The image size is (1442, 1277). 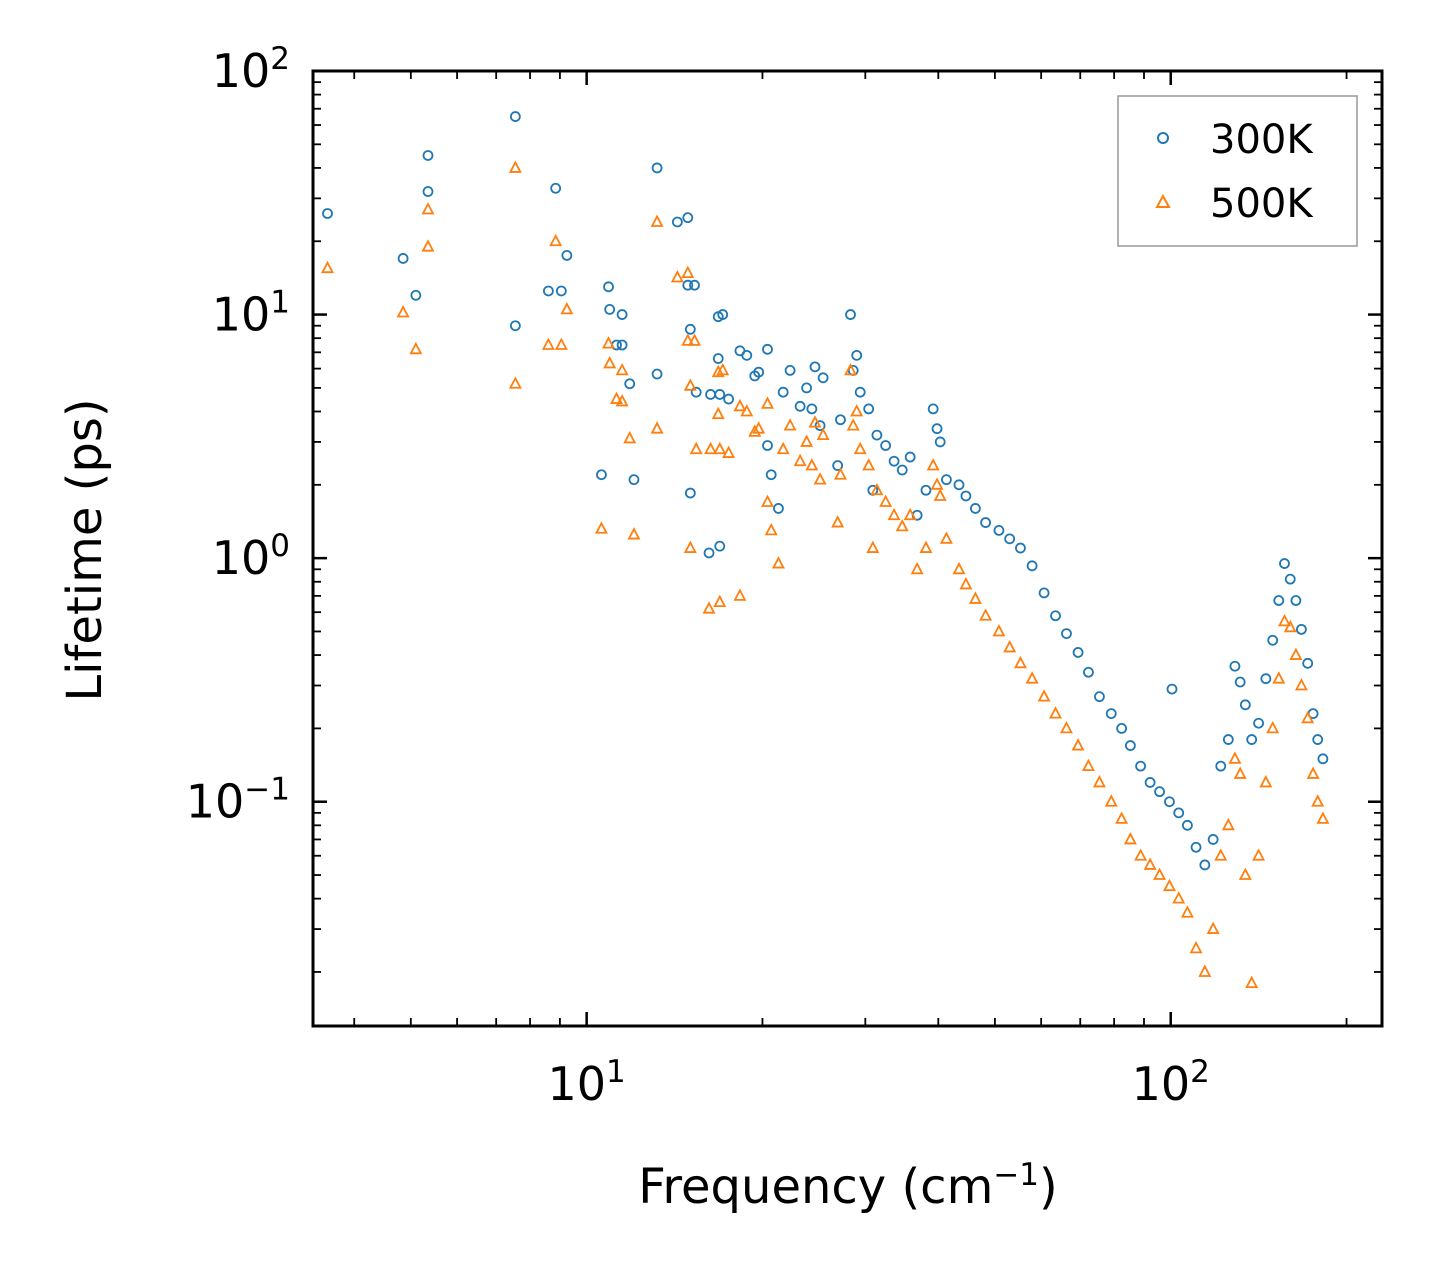 I want to click on y-tick-label: 10⁻¹, so click(x=238, y=800).